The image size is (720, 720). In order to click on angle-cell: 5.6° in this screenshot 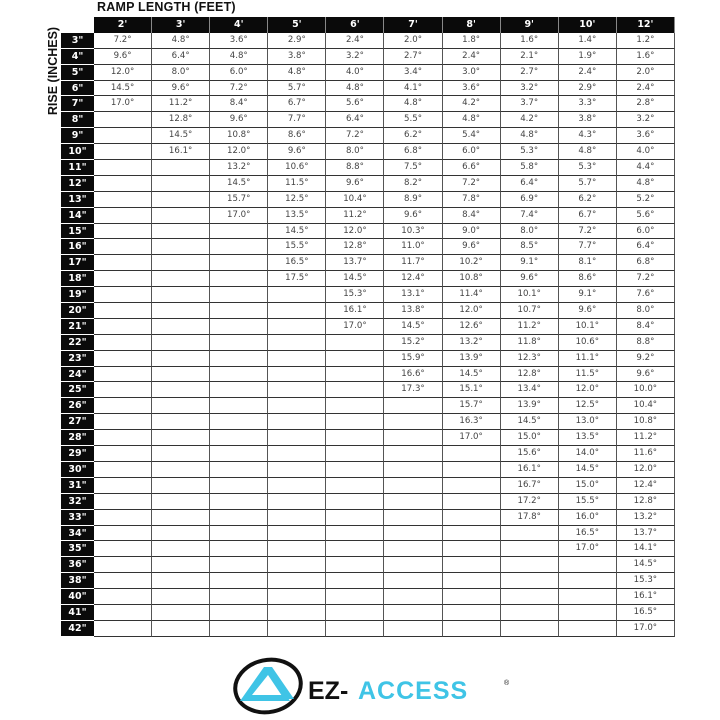, I will do `click(355, 104)`.